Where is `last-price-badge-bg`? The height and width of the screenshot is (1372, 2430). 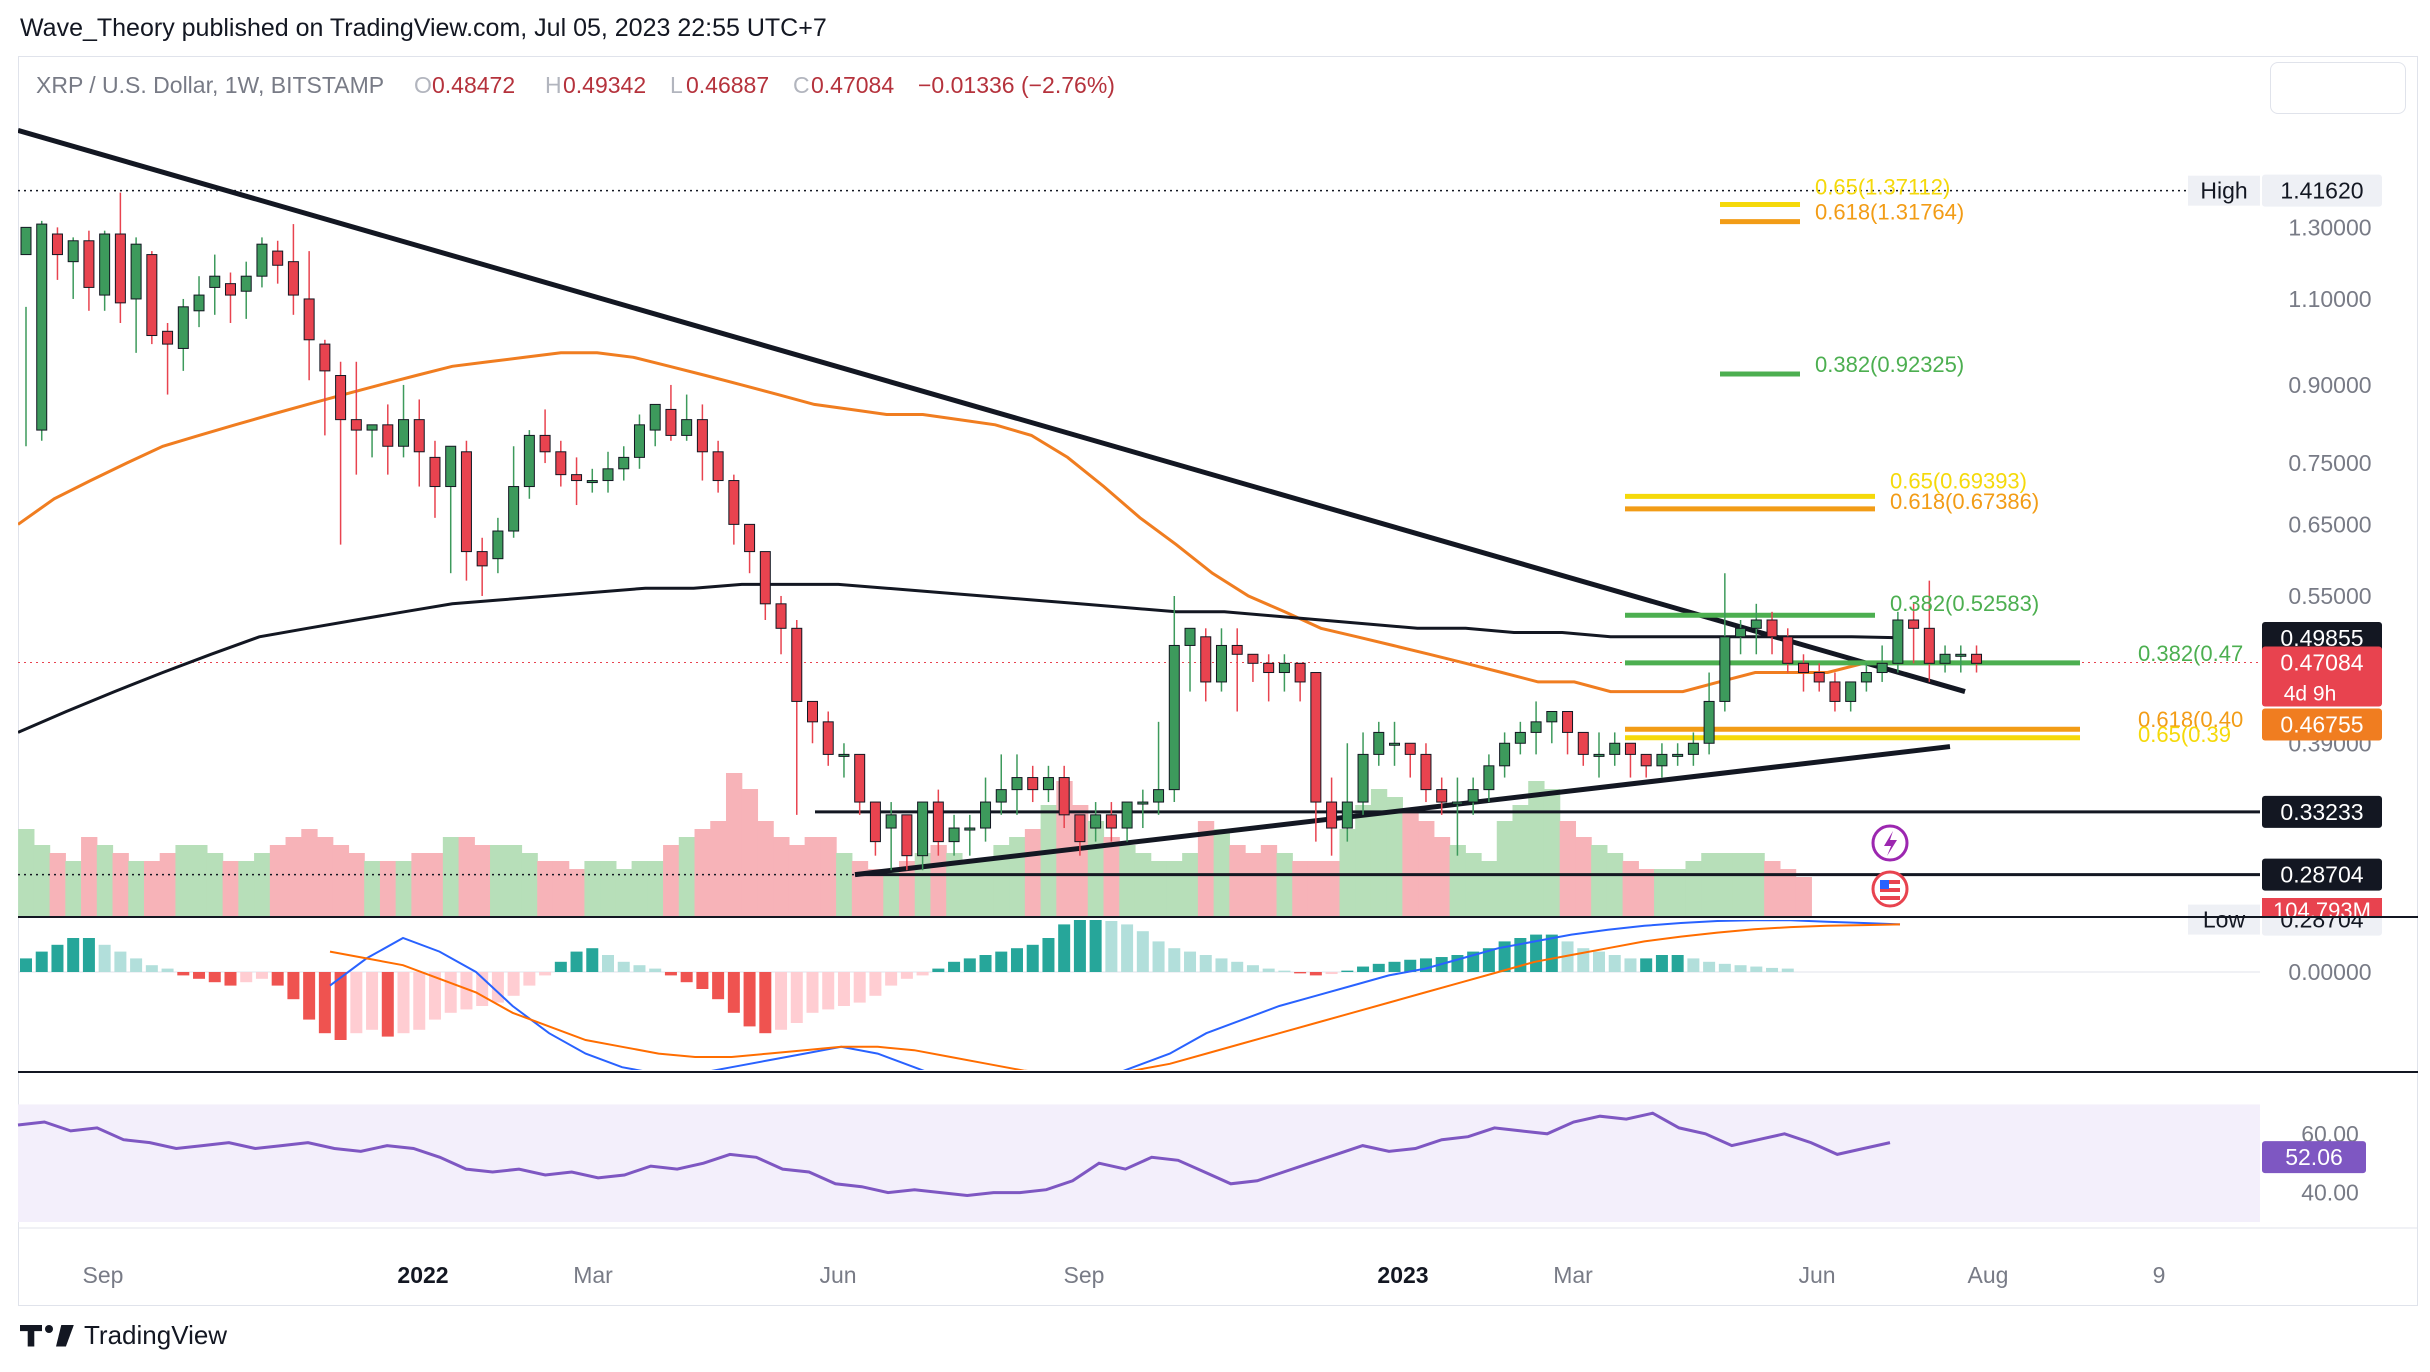
last-price-badge-bg is located at coordinates (2322, 676).